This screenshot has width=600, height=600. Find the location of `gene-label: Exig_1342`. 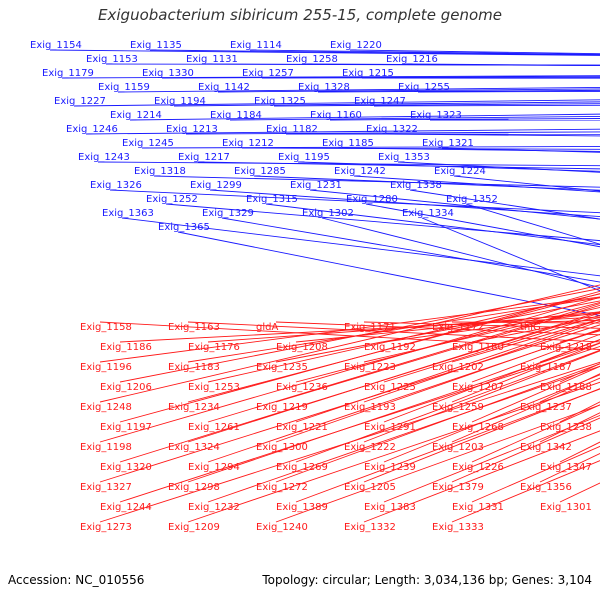

gene-label: Exig_1342 is located at coordinates (546, 447).